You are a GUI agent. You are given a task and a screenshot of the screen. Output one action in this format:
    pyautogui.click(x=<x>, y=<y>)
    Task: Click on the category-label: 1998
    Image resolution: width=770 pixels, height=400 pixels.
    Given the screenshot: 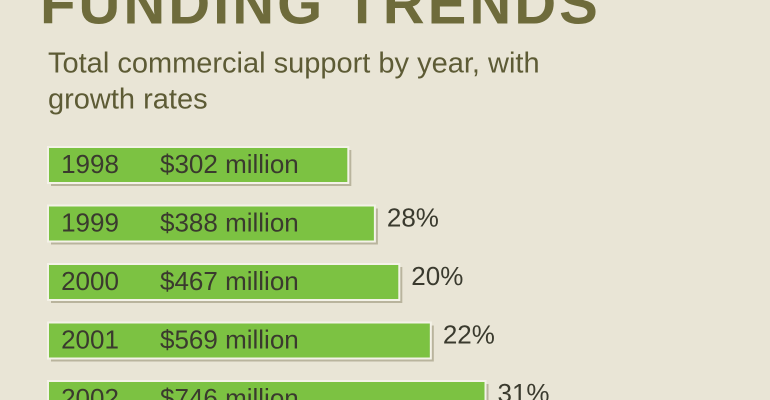 What is the action you would take?
    pyautogui.click(x=90, y=164)
    